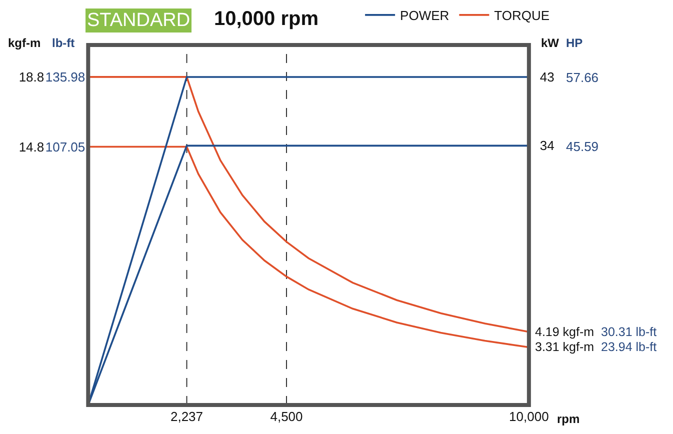  Describe the element at coordinates (138, 20) in the screenshot. I see `chart-title: STANDARD` at that location.